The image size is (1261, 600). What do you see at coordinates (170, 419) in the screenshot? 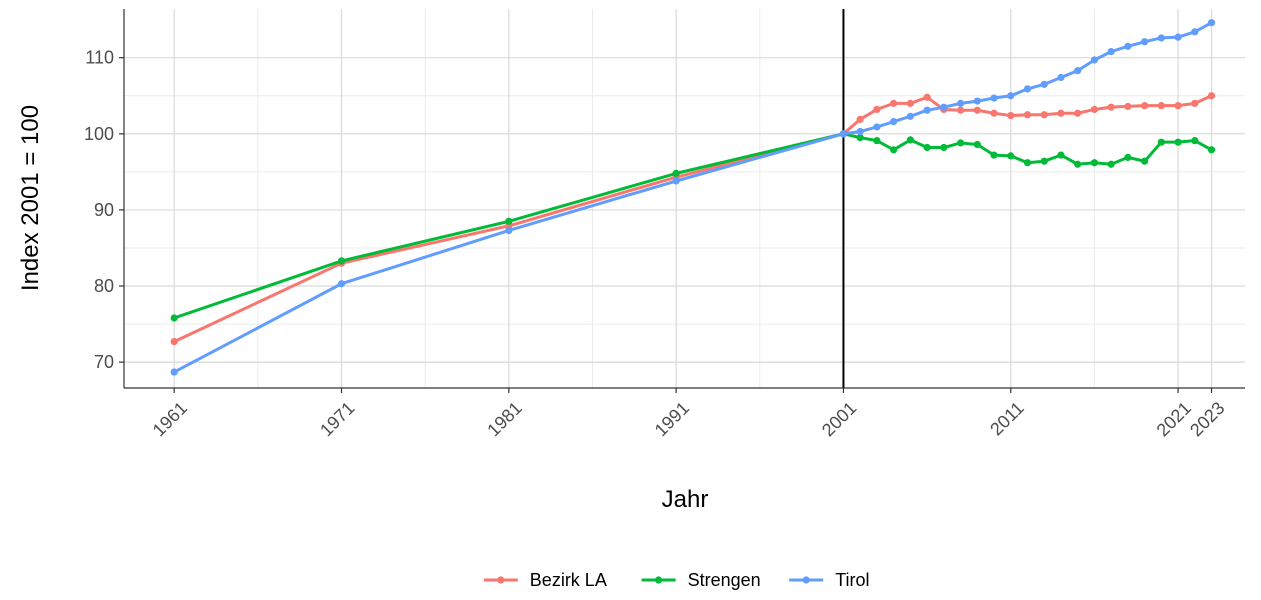
I see `x-tick-label: 1961` at bounding box center [170, 419].